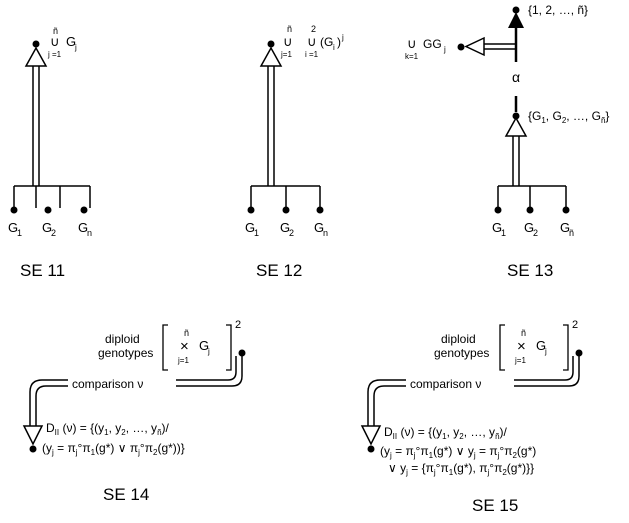 Image resolution: width=629 pixels, height=523 pixels. What do you see at coordinates (444, 49) in the screenshot?
I see `se13-left-sub: j` at bounding box center [444, 49].